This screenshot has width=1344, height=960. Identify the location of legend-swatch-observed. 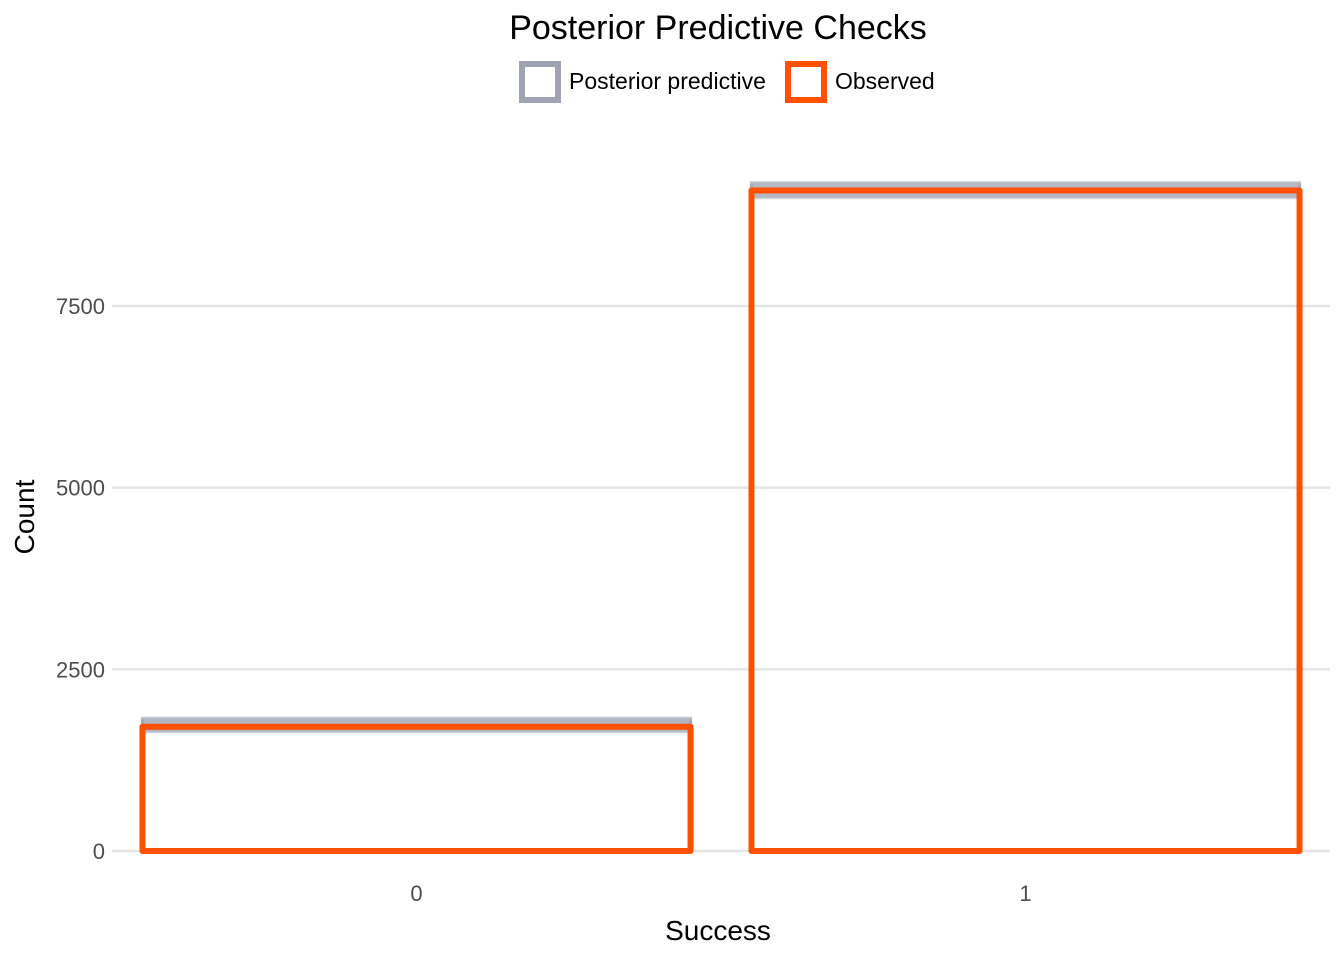
(806, 82).